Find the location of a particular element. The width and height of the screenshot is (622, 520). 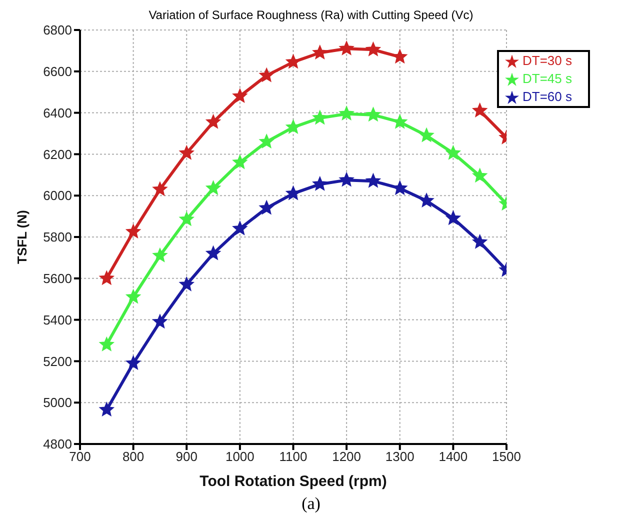

y-tick-label: 4800 is located at coordinates (57, 444).